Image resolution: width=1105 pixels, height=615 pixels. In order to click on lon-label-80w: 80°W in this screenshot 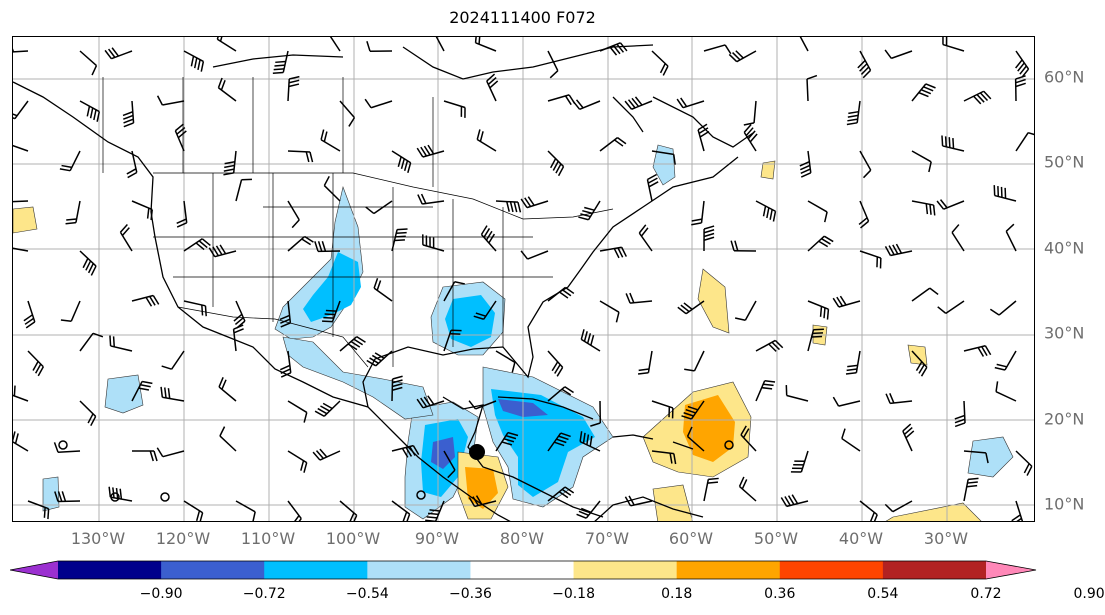, I will do `click(522, 538)`.